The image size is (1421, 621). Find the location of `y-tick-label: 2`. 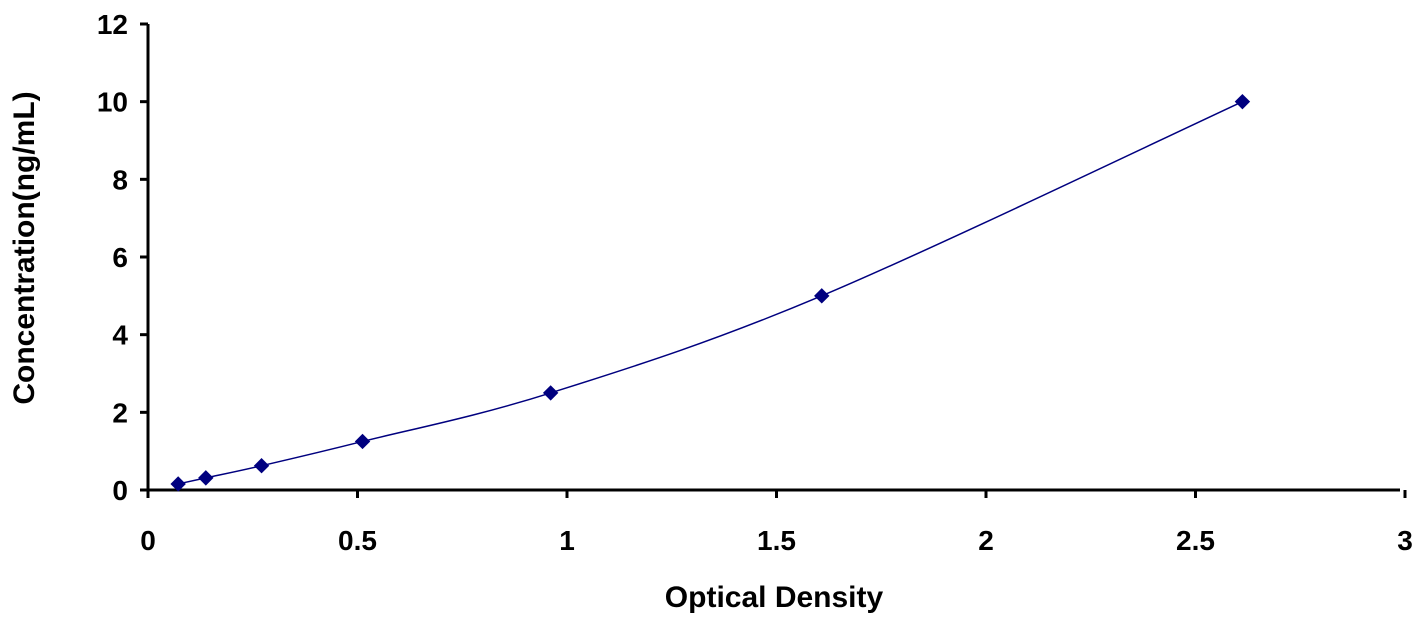

y-tick-label: 2 is located at coordinates (120, 412).